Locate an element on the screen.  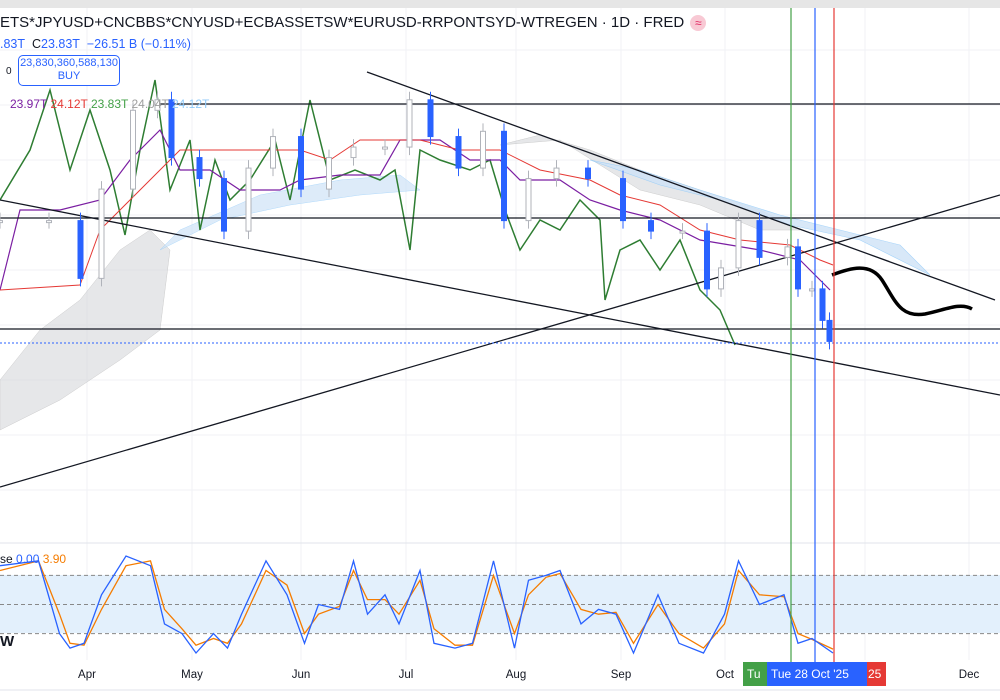
x-tick-label: May is located at coordinates (192, 675).